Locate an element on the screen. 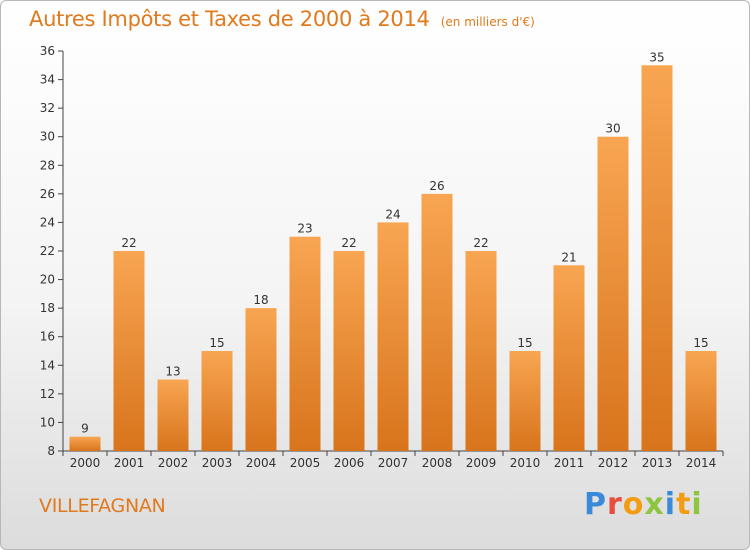  x-tick-label: 2013 is located at coordinates (657, 463).